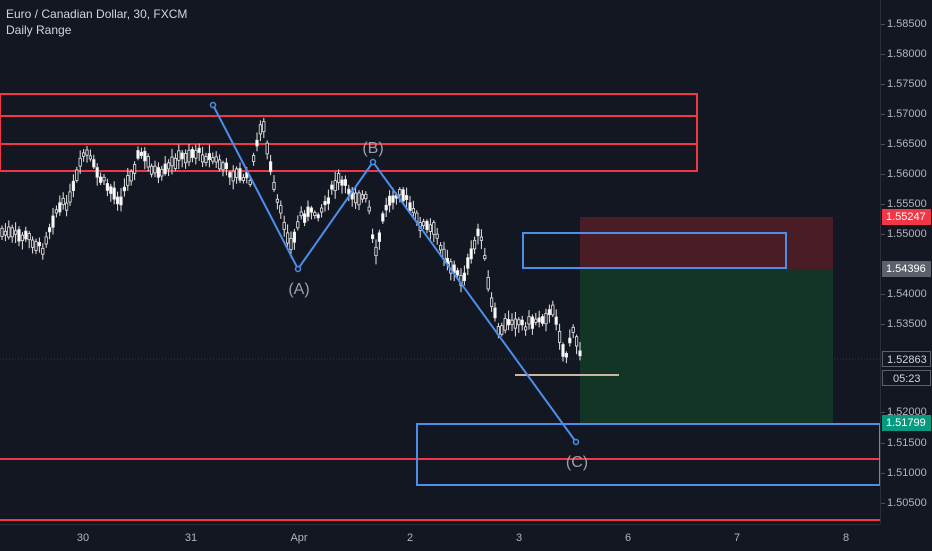 The height and width of the screenshot is (551, 932). What do you see at coordinates (97, 14) in the screenshot?
I see `symbol-title: Euro / Canadian Dollar, 30, FXCM` at bounding box center [97, 14].